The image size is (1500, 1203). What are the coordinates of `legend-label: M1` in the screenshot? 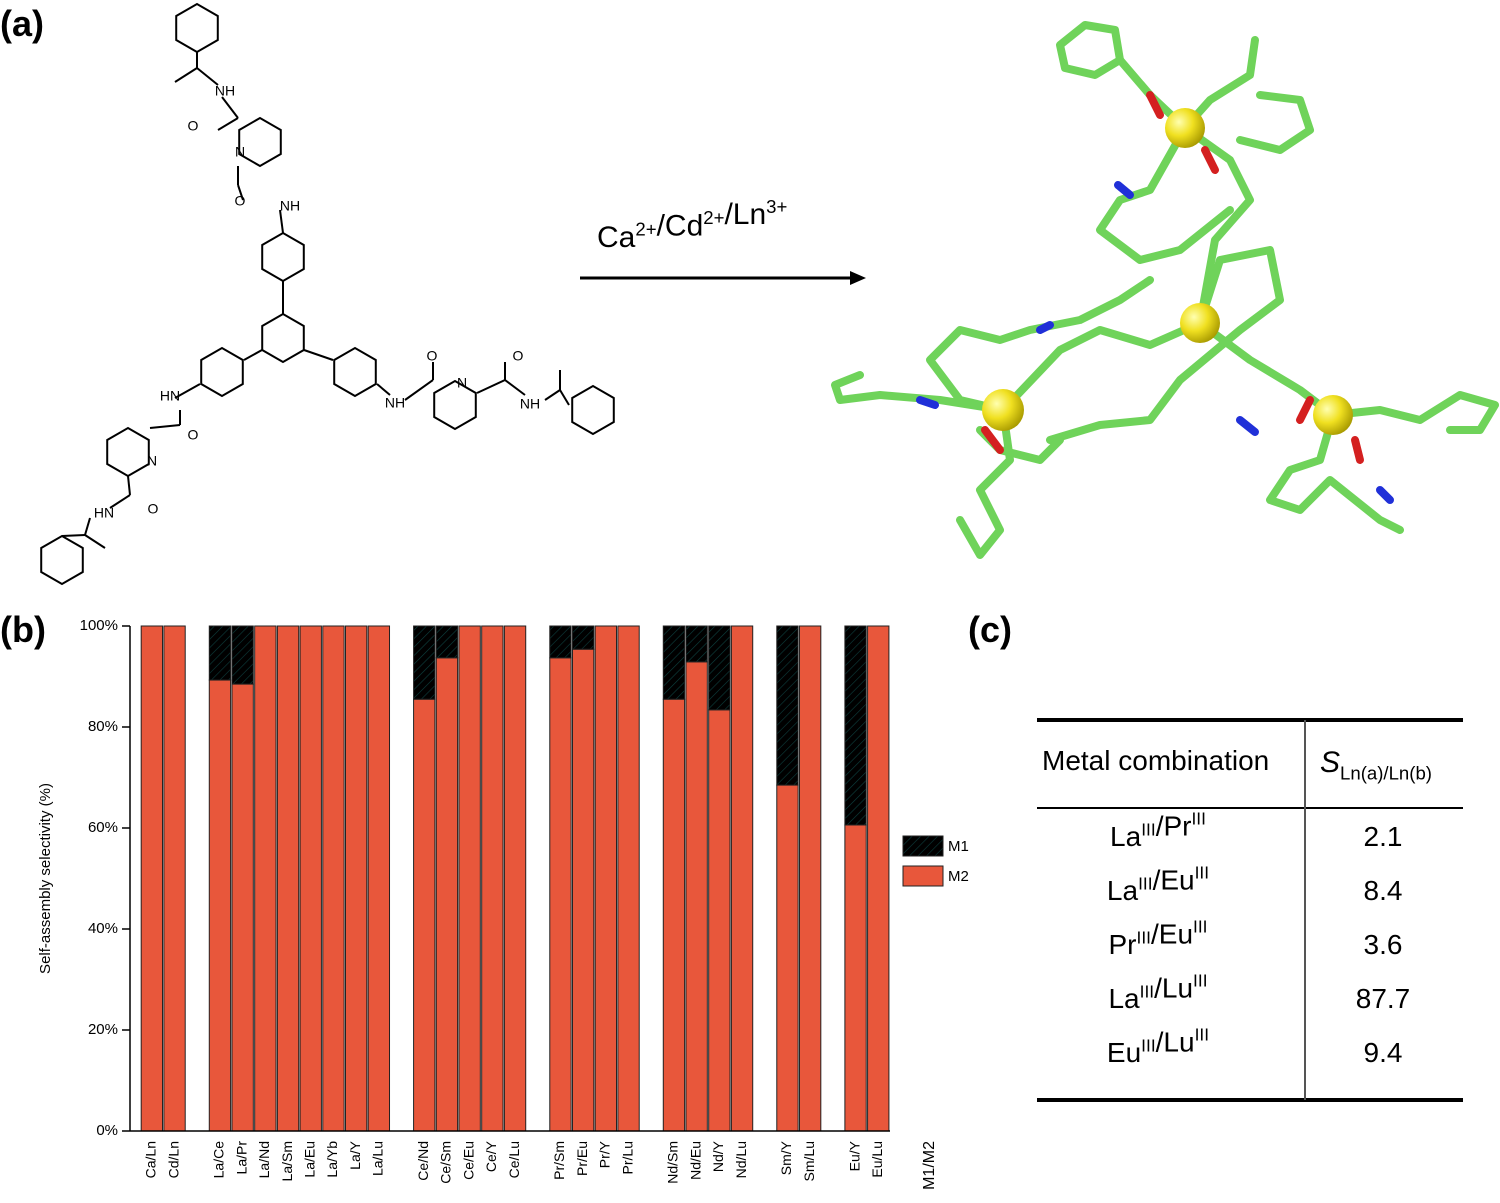 It's located at (958, 846).